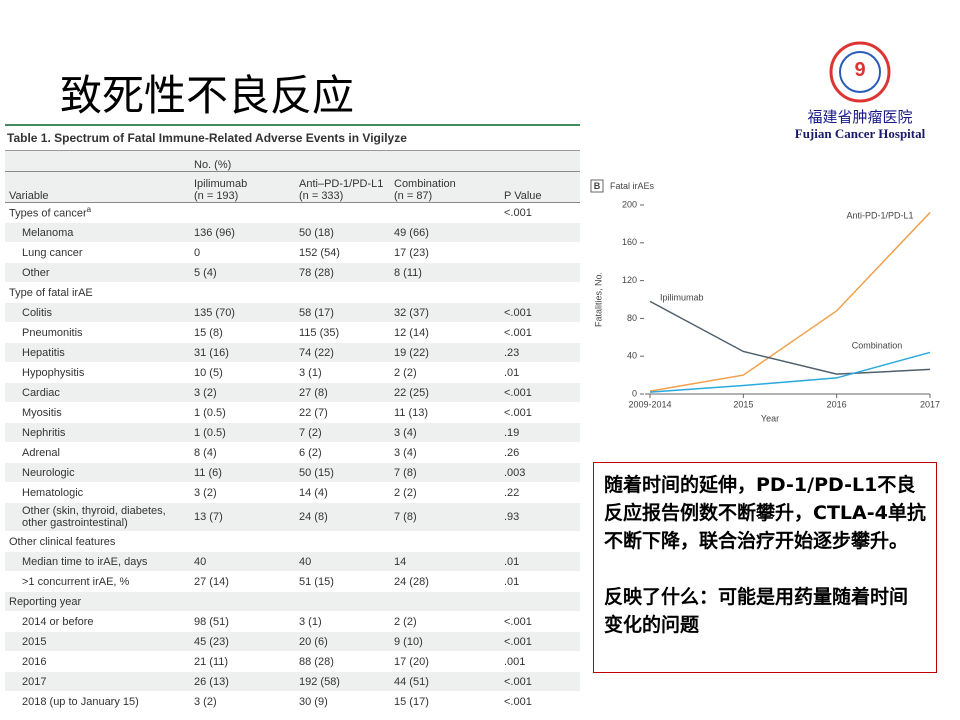 The image size is (960, 720). What do you see at coordinates (242, 472) in the screenshot?
I see `cell: 11 (6)` at bounding box center [242, 472].